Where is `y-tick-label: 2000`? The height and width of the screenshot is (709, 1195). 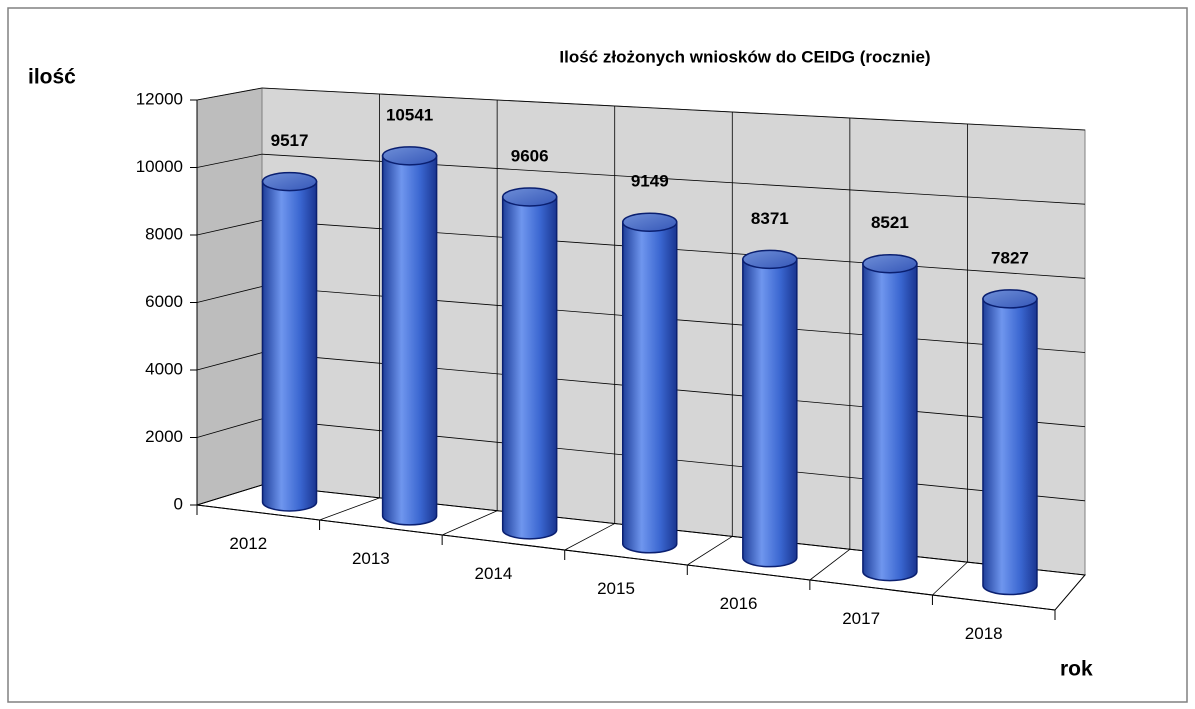
y-tick-label: 2000 is located at coordinates (164, 436).